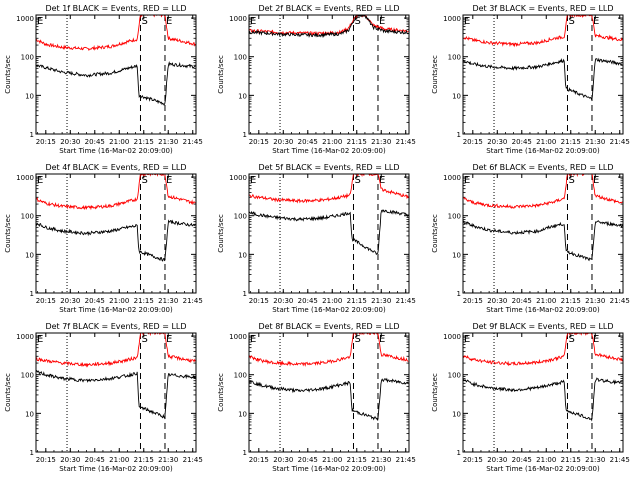 This screenshot has height=480, width=640. Describe the element at coordinates (328, 167) in the screenshot. I see `panel-title: Det 5f BLACK = Events, RED = LLD` at that location.